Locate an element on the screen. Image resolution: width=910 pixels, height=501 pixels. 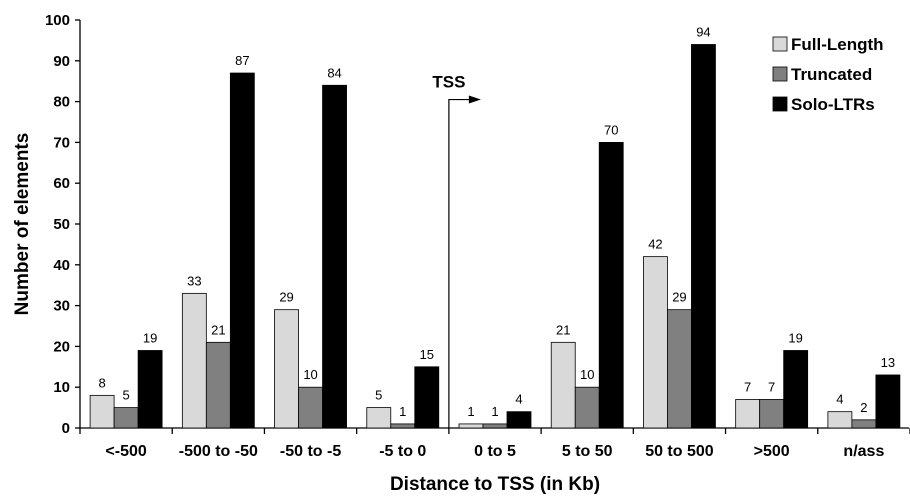
data-label: 15 is located at coordinates (427, 354).